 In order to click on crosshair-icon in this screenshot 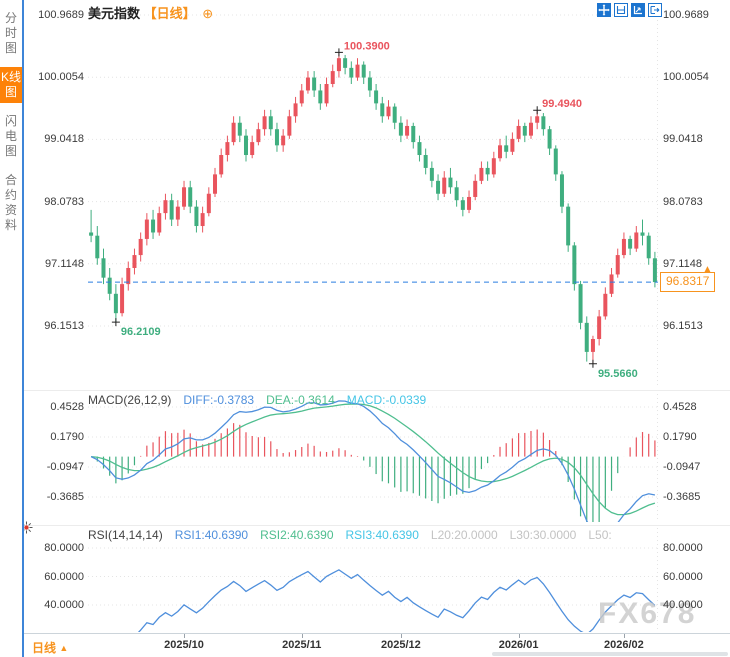, I will do `click(604, 10)`.